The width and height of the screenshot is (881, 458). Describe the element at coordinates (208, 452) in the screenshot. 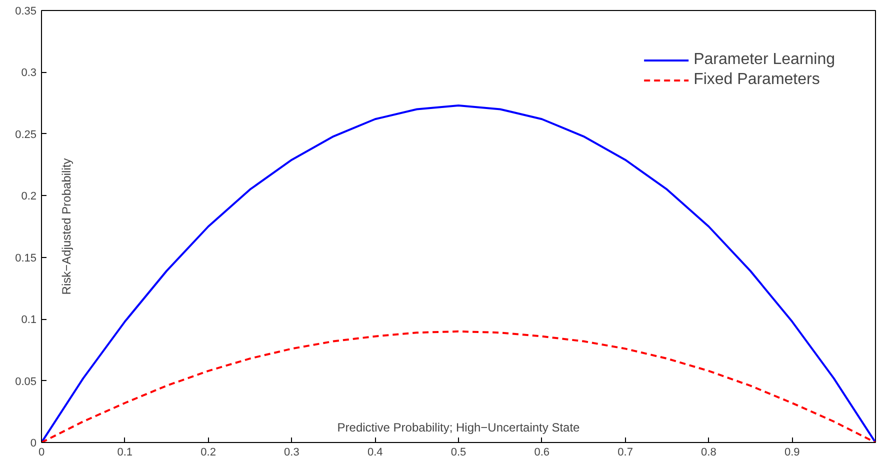

I see `x-tick-label: 0.2` at that location.